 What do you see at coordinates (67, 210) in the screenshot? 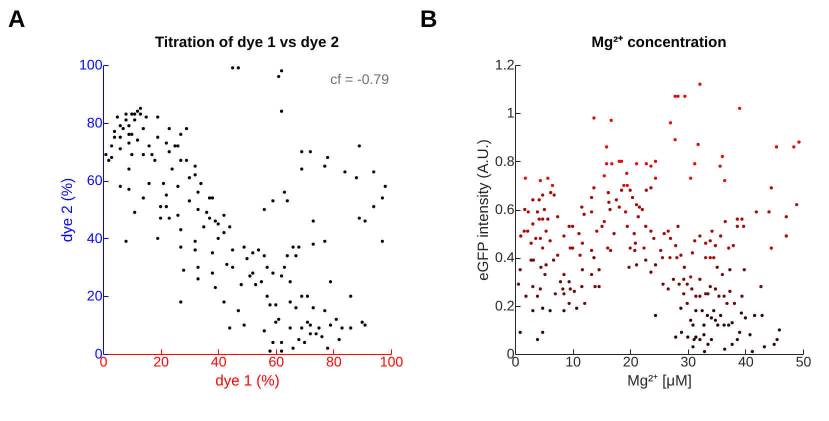
I see `y-axis-title: dye 2 (%)` at bounding box center [67, 210].